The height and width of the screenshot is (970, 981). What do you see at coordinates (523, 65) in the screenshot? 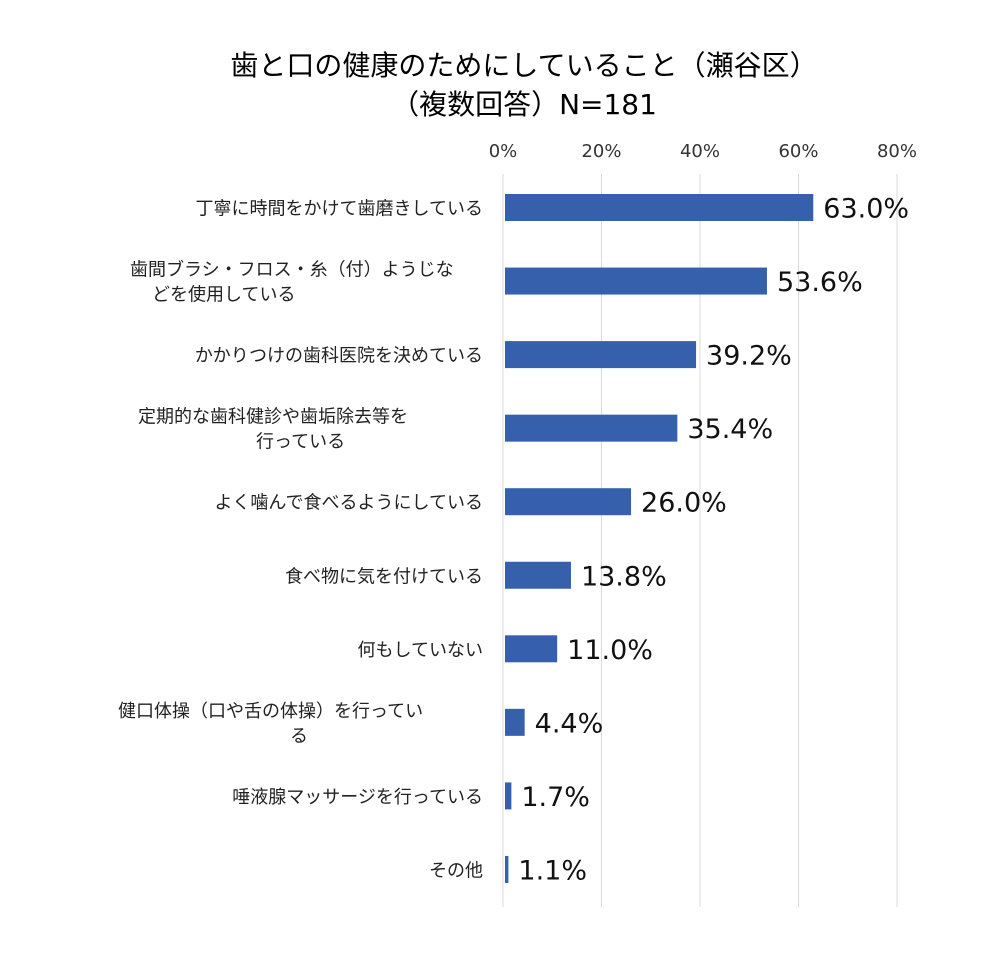
I see `chart-title-line-1: 歯と口の健康のためにしていること（瀬谷区）` at bounding box center [523, 65].